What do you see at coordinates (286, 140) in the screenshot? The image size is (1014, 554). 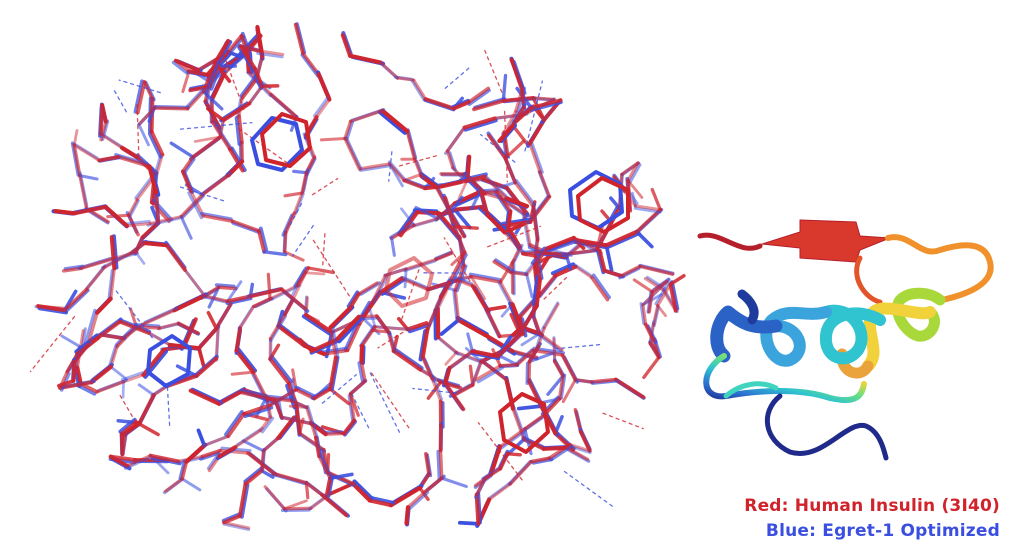 I see `ring-red-top` at bounding box center [286, 140].